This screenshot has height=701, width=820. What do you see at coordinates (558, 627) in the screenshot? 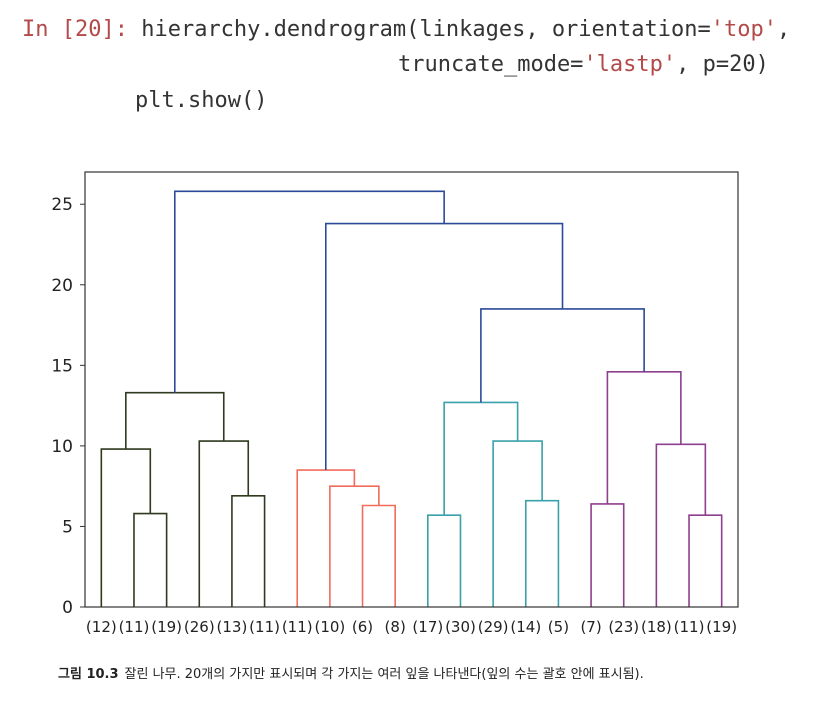
I see `leaf-label: (5)` at bounding box center [558, 627].